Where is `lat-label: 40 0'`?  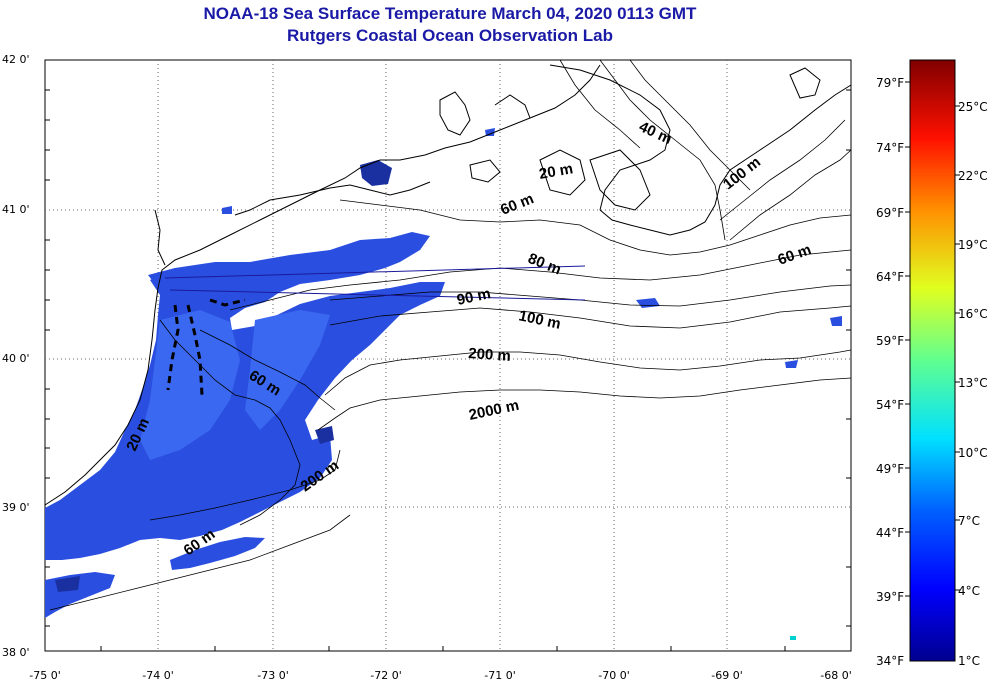
lat-label: 40 0' is located at coordinates (16, 358).